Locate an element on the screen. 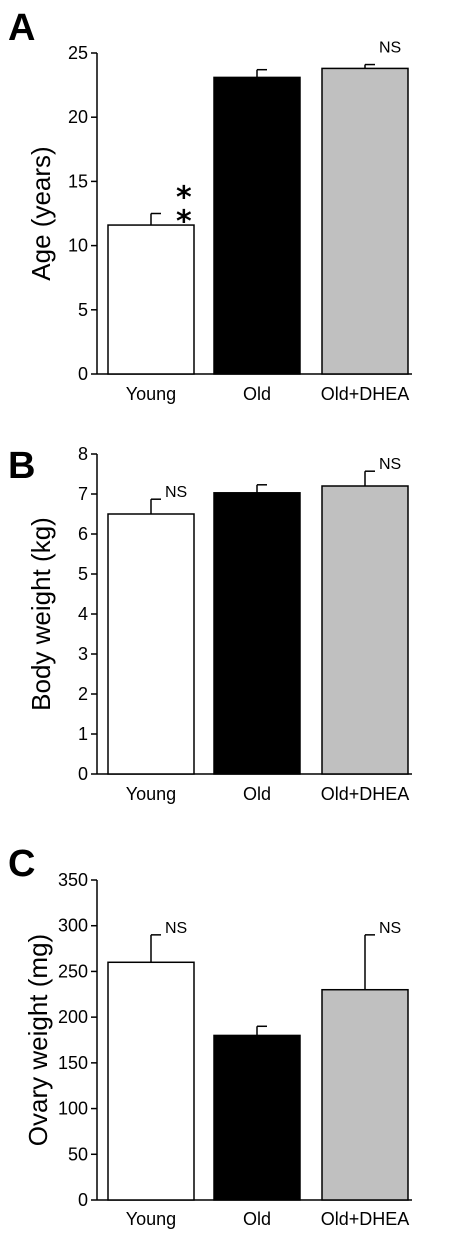 The image size is (450, 1245). y-tick-label-A: 15 is located at coordinates (78, 181).